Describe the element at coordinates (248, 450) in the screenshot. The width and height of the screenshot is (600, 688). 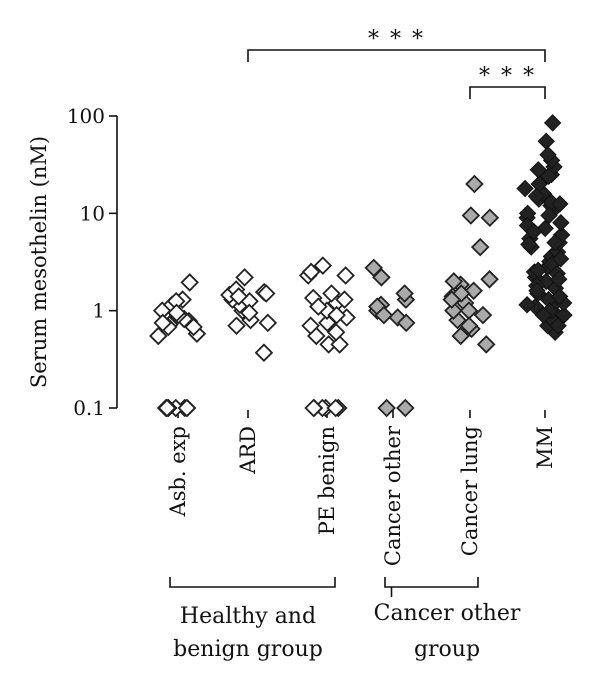
I see `x-tick-label: ARD` at that location.